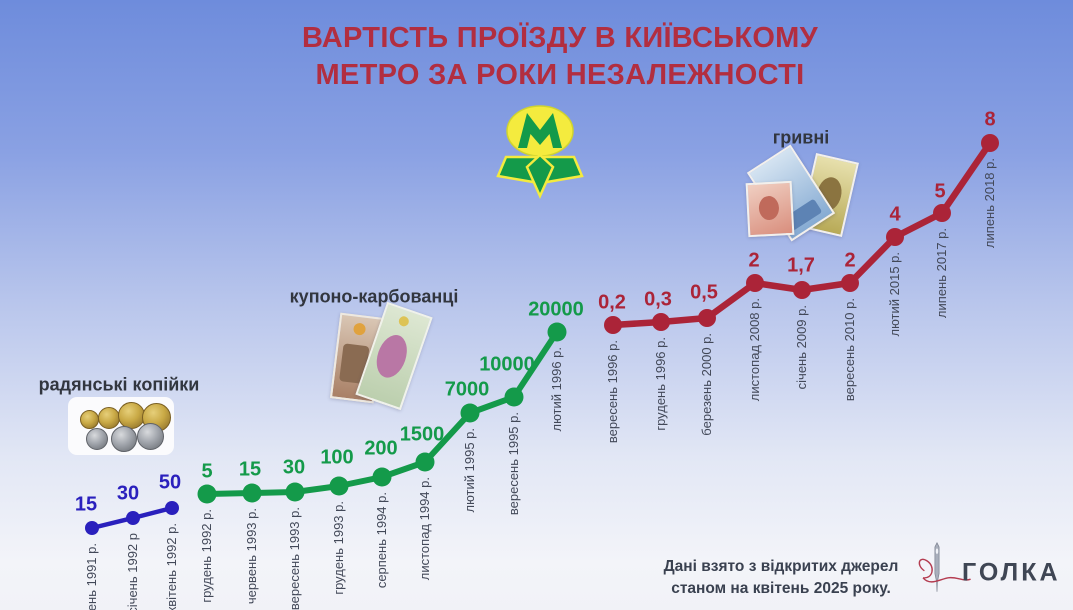  Describe the element at coordinates (556, 309) in the screenshot. I see `price-label: 20000` at that location.